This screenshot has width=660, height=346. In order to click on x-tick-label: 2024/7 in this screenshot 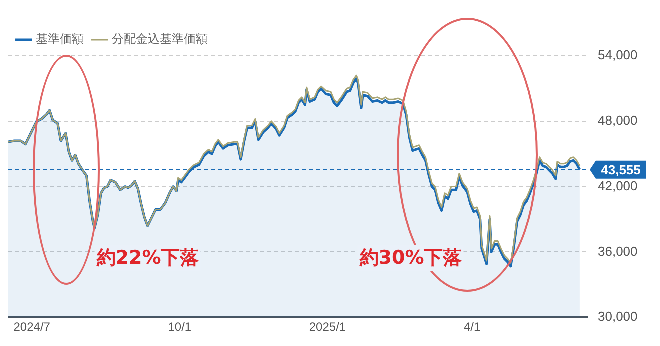, I will do `click(32, 327)`.